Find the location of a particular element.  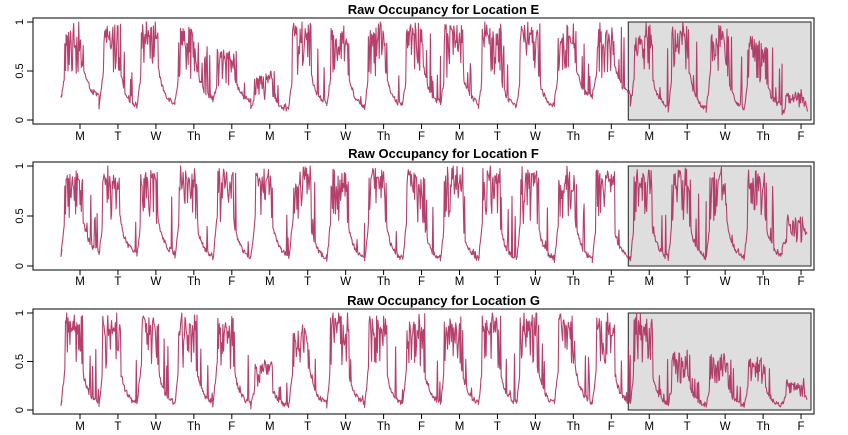

chart-title: Raw Occupancy for Location F is located at coordinates (443, 153).